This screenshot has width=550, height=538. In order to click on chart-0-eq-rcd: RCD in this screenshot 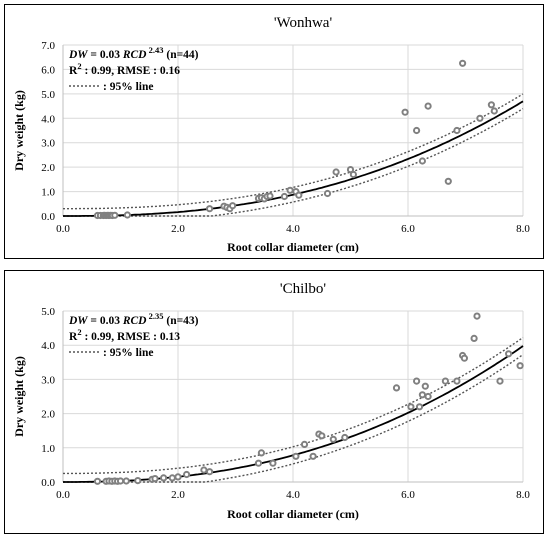, I will do `click(134, 55)`.